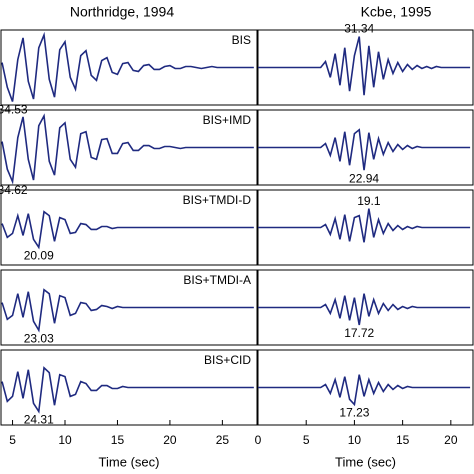 This screenshot has width=474, height=474. What do you see at coordinates (227, 120) in the screenshot?
I see `panel-label: BIS+IMD` at bounding box center [227, 120].